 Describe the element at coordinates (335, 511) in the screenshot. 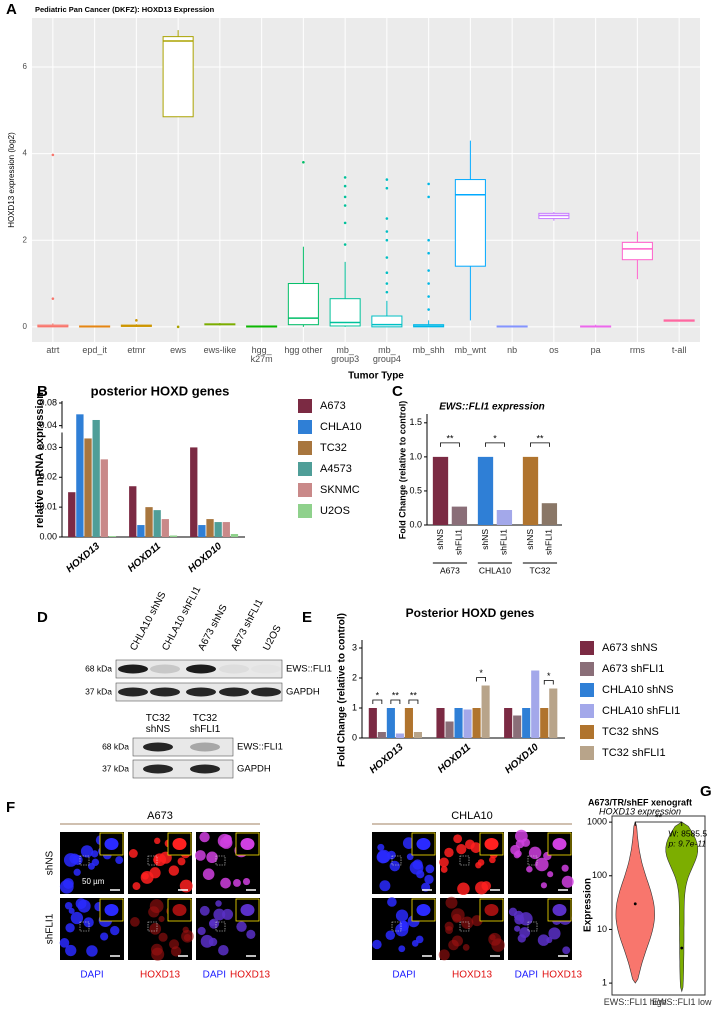

I see `legend-label: U2OS` at that location.